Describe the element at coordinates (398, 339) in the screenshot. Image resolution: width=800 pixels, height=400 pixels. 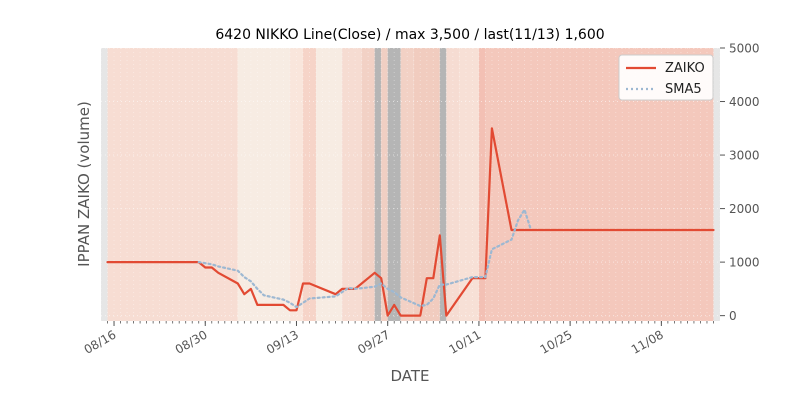
I see `x-axis: 08/16 08/30 09/13 09/27 10/11 10/25 11/08` at that location.